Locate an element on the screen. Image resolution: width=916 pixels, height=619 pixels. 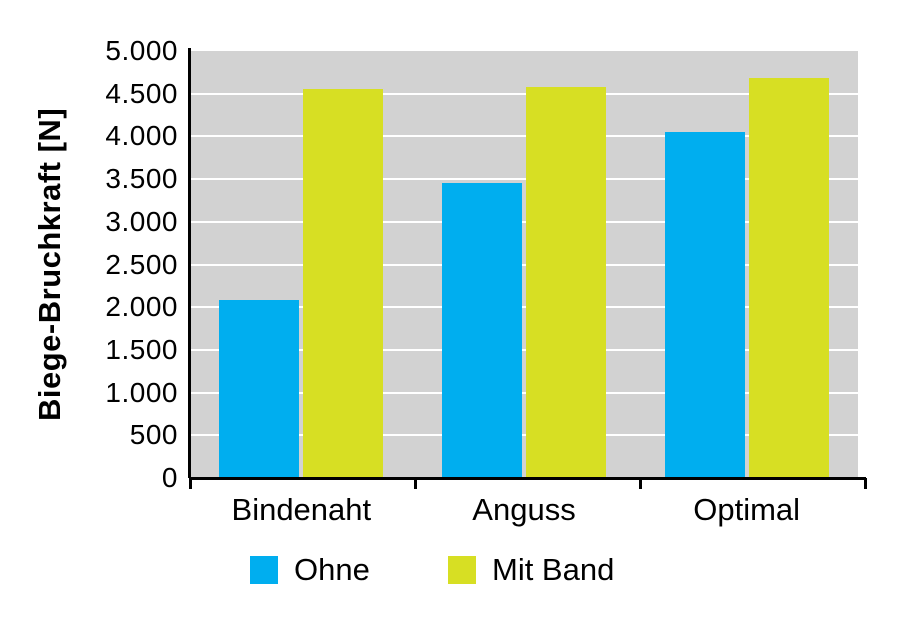
category-label-bindenaht: Bindenaht is located at coordinates (301, 509).